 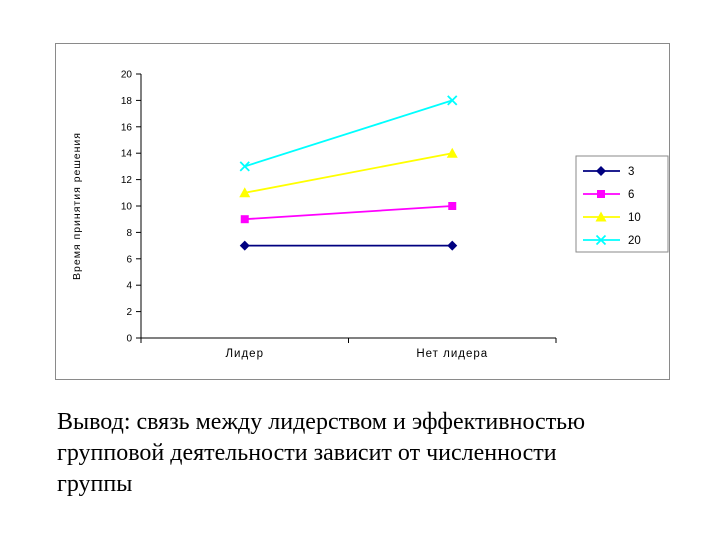 What do you see at coordinates (129, 312) in the screenshot?
I see `y-tick-label: 2` at bounding box center [129, 312].